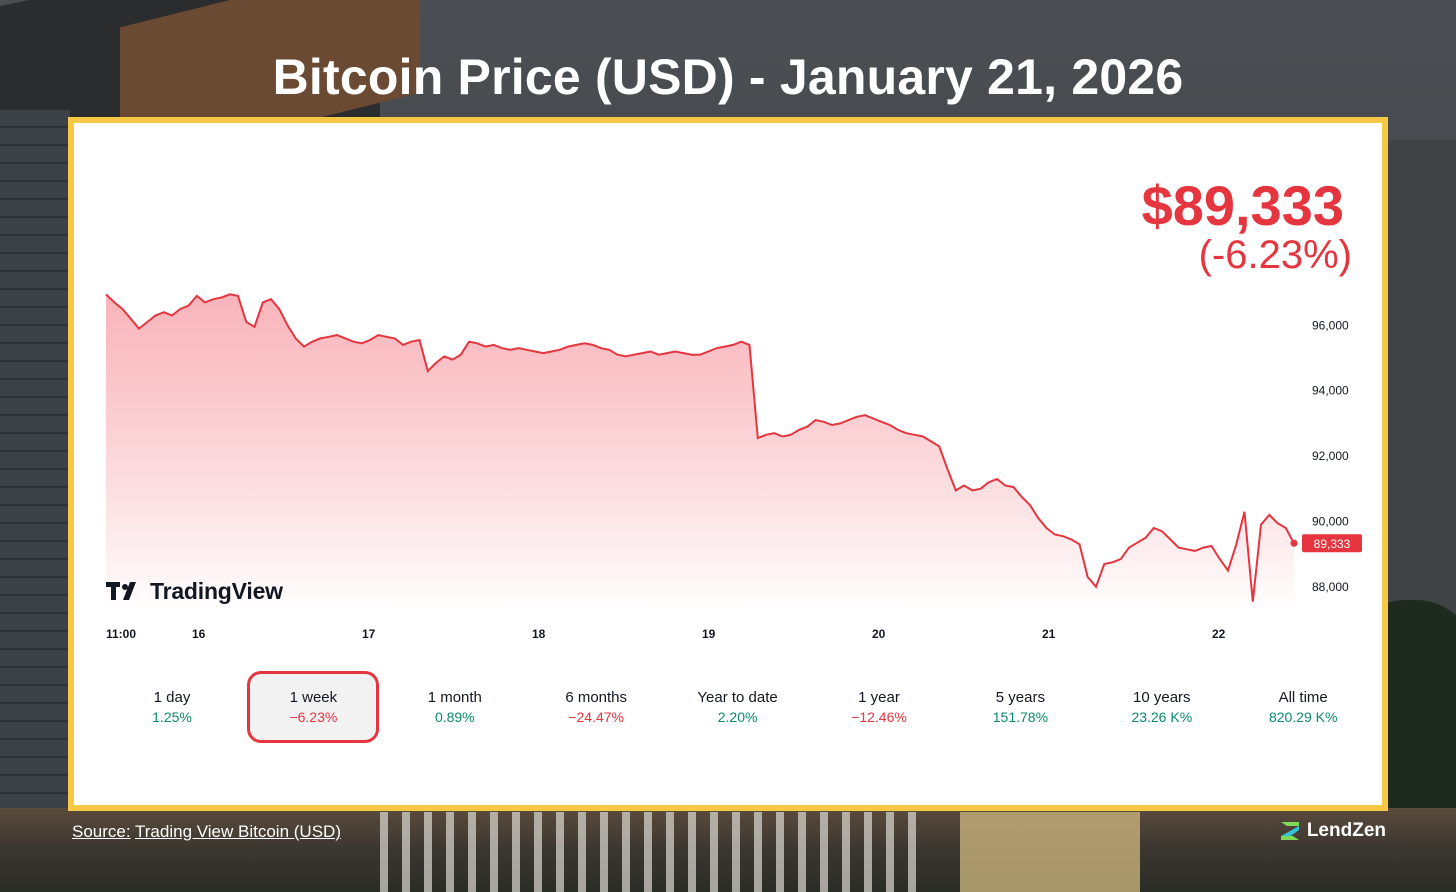 The height and width of the screenshot is (892, 1456). I want to click on y-tick-label: 94,000, so click(1330, 391).